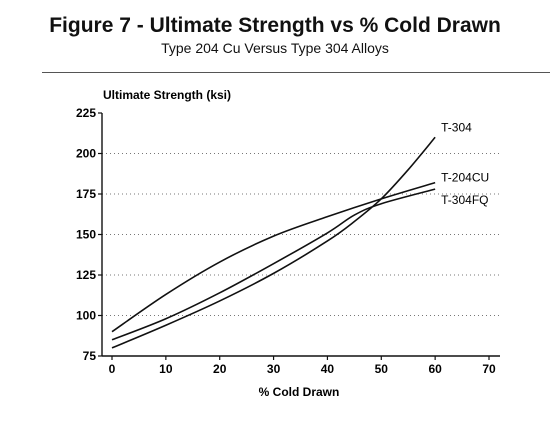  What do you see at coordinates (86, 154) in the screenshot?
I see `y-tick-label: 200` at bounding box center [86, 154].